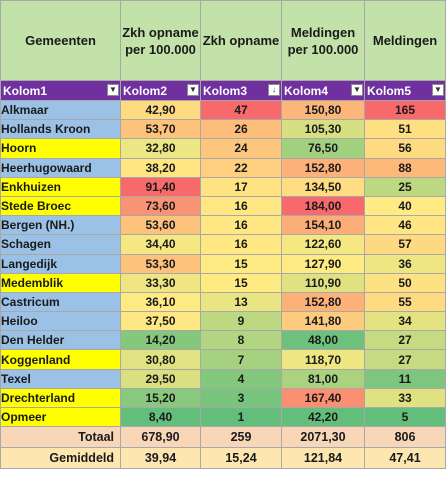  I want to click on averages-meld-per: 121,84, so click(323, 458).